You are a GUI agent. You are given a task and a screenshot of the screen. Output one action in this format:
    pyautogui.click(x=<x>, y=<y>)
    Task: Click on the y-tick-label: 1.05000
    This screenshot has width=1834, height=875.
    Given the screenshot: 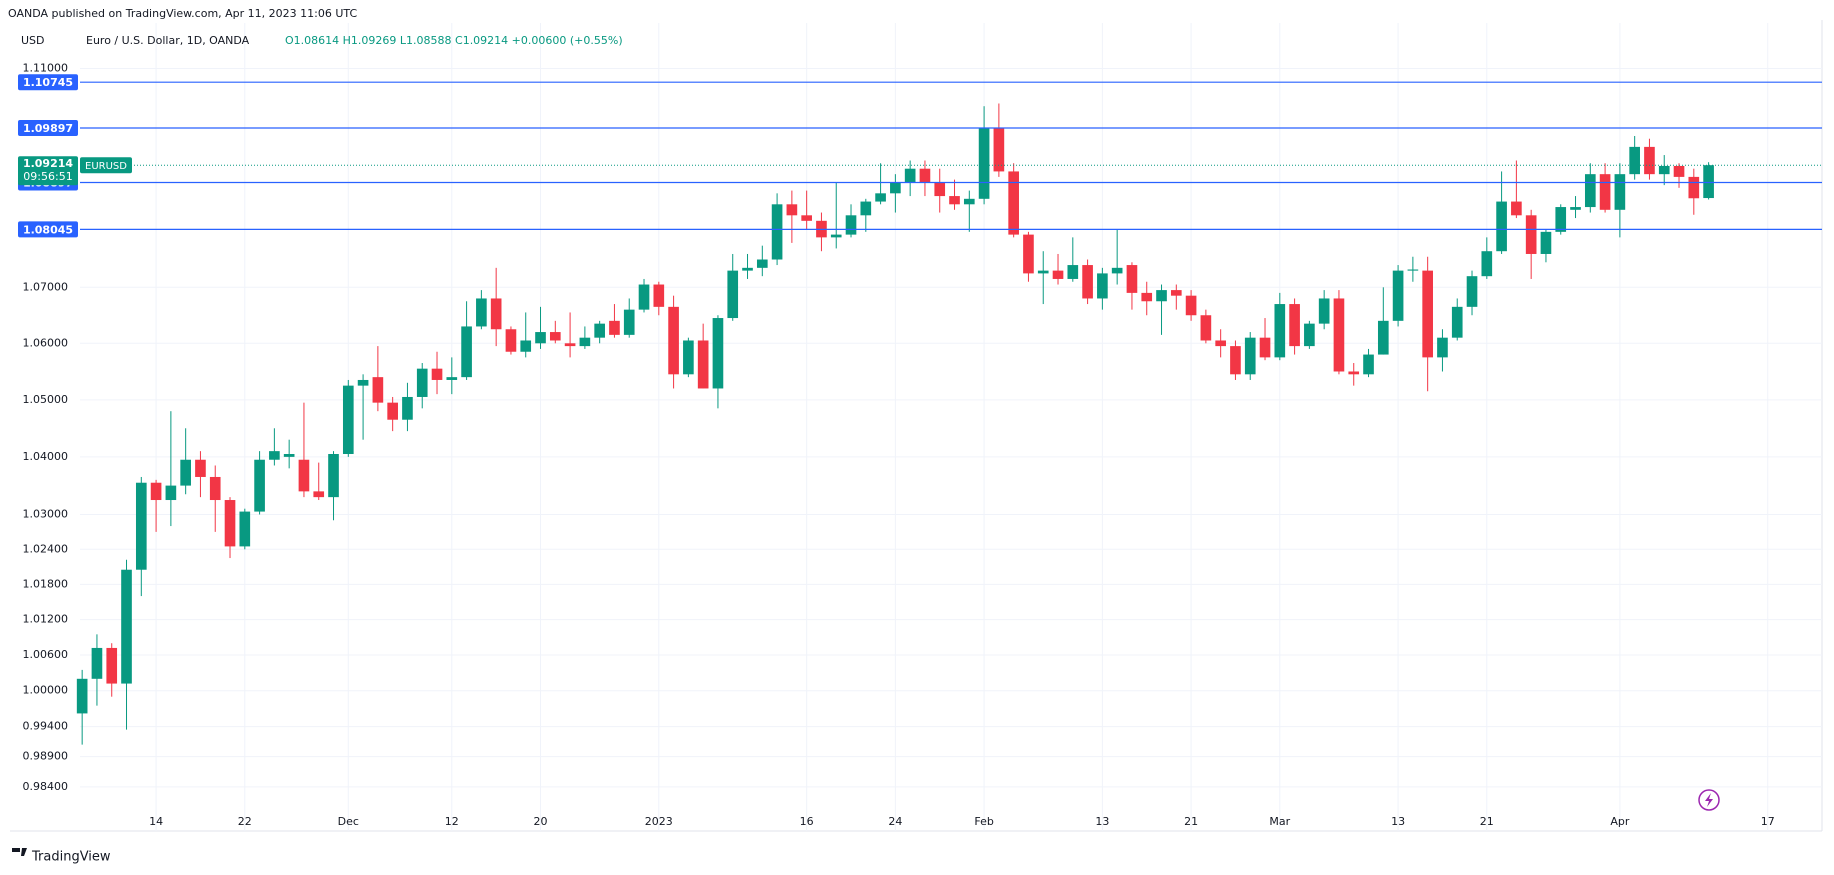 What is the action you would take?
    pyautogui.click(x=46, y=399)
    